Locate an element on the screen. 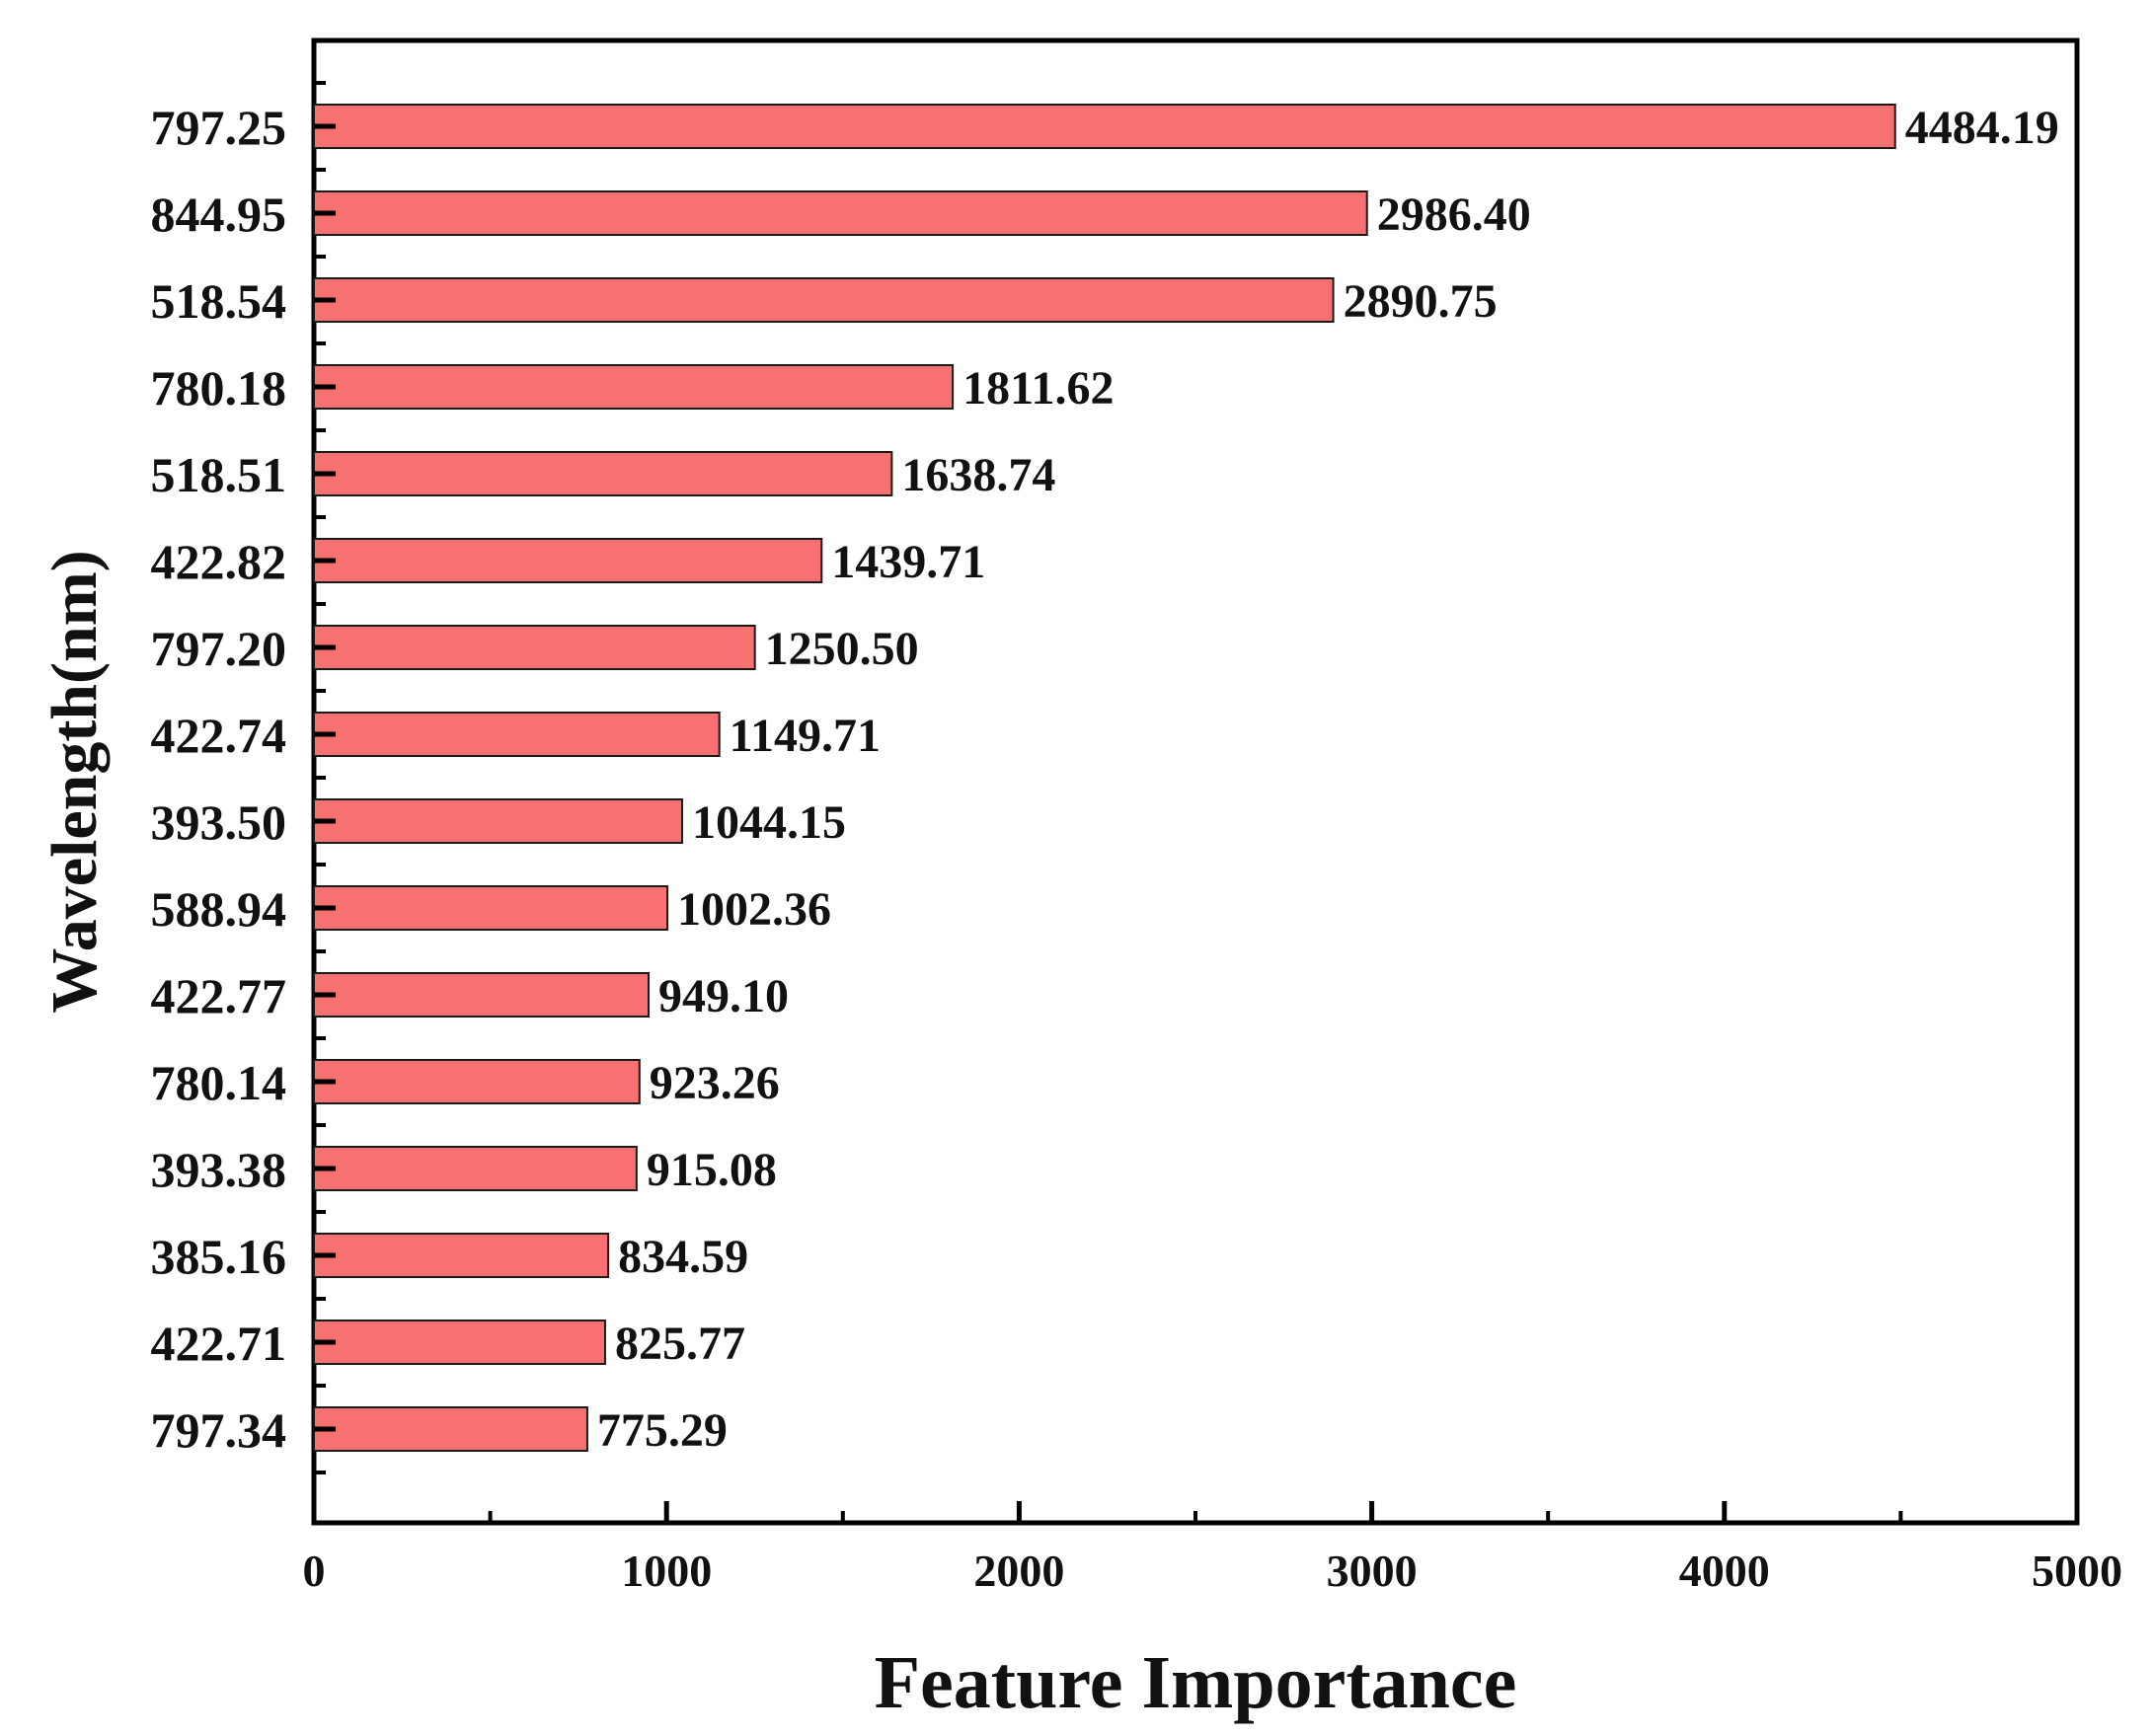 This screenshot has height=1736, width=2155. y-tick-label: 780.14 is located at coordinates (219, 1083).